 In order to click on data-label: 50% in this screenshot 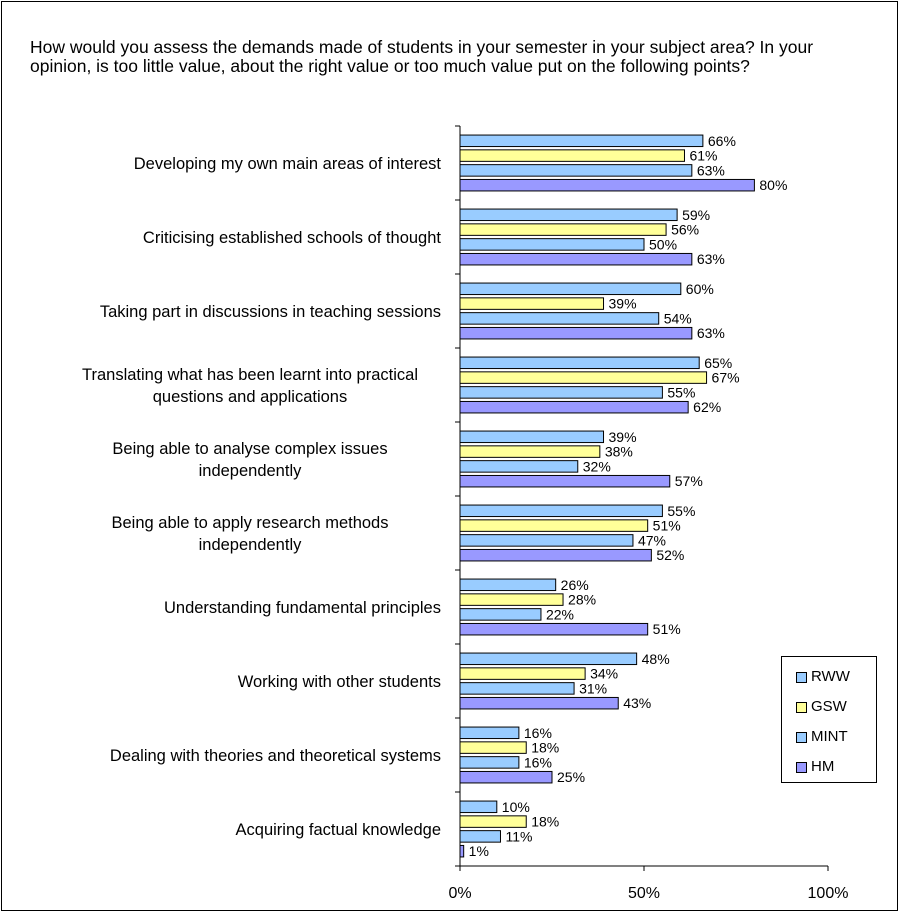, I will do `click(663, 244)`.